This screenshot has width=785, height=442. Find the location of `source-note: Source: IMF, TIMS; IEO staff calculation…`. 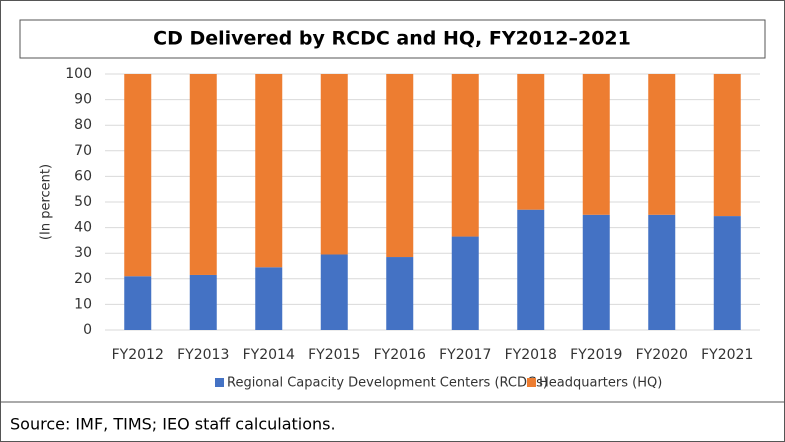

source-note: Source: IMF, TIMS; IEO staff calculation… is located at coordinates (173, 424).